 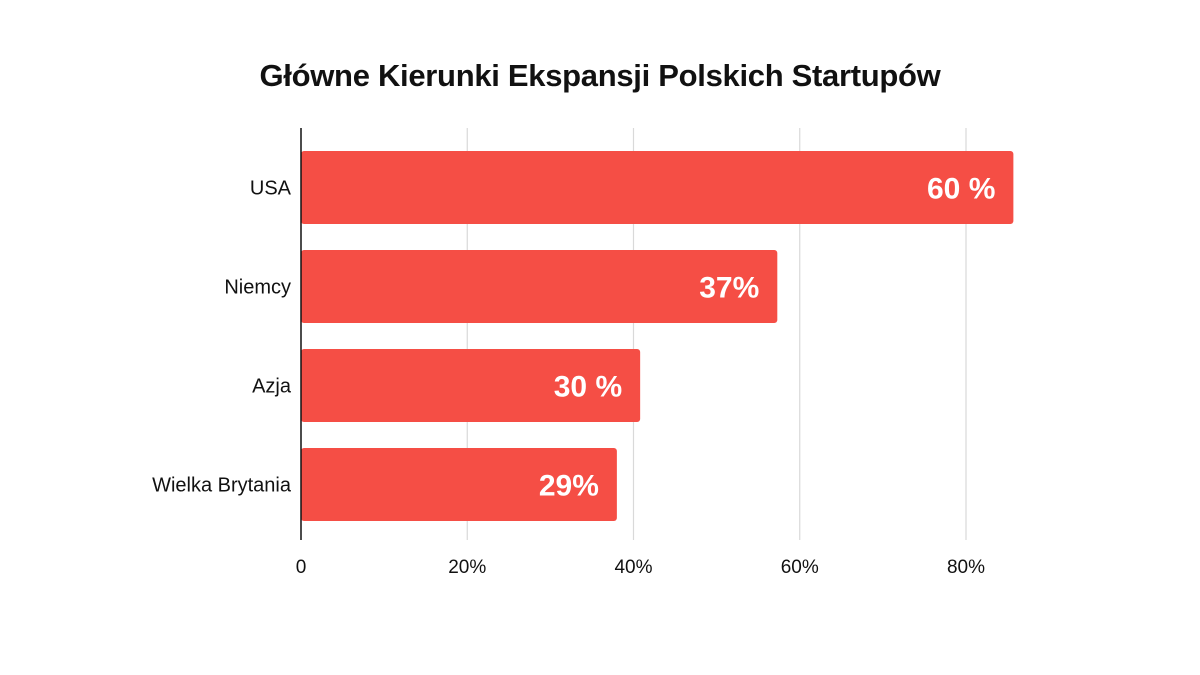 I want to click on x-tick-label: 20%, so click(x=467, y=567).